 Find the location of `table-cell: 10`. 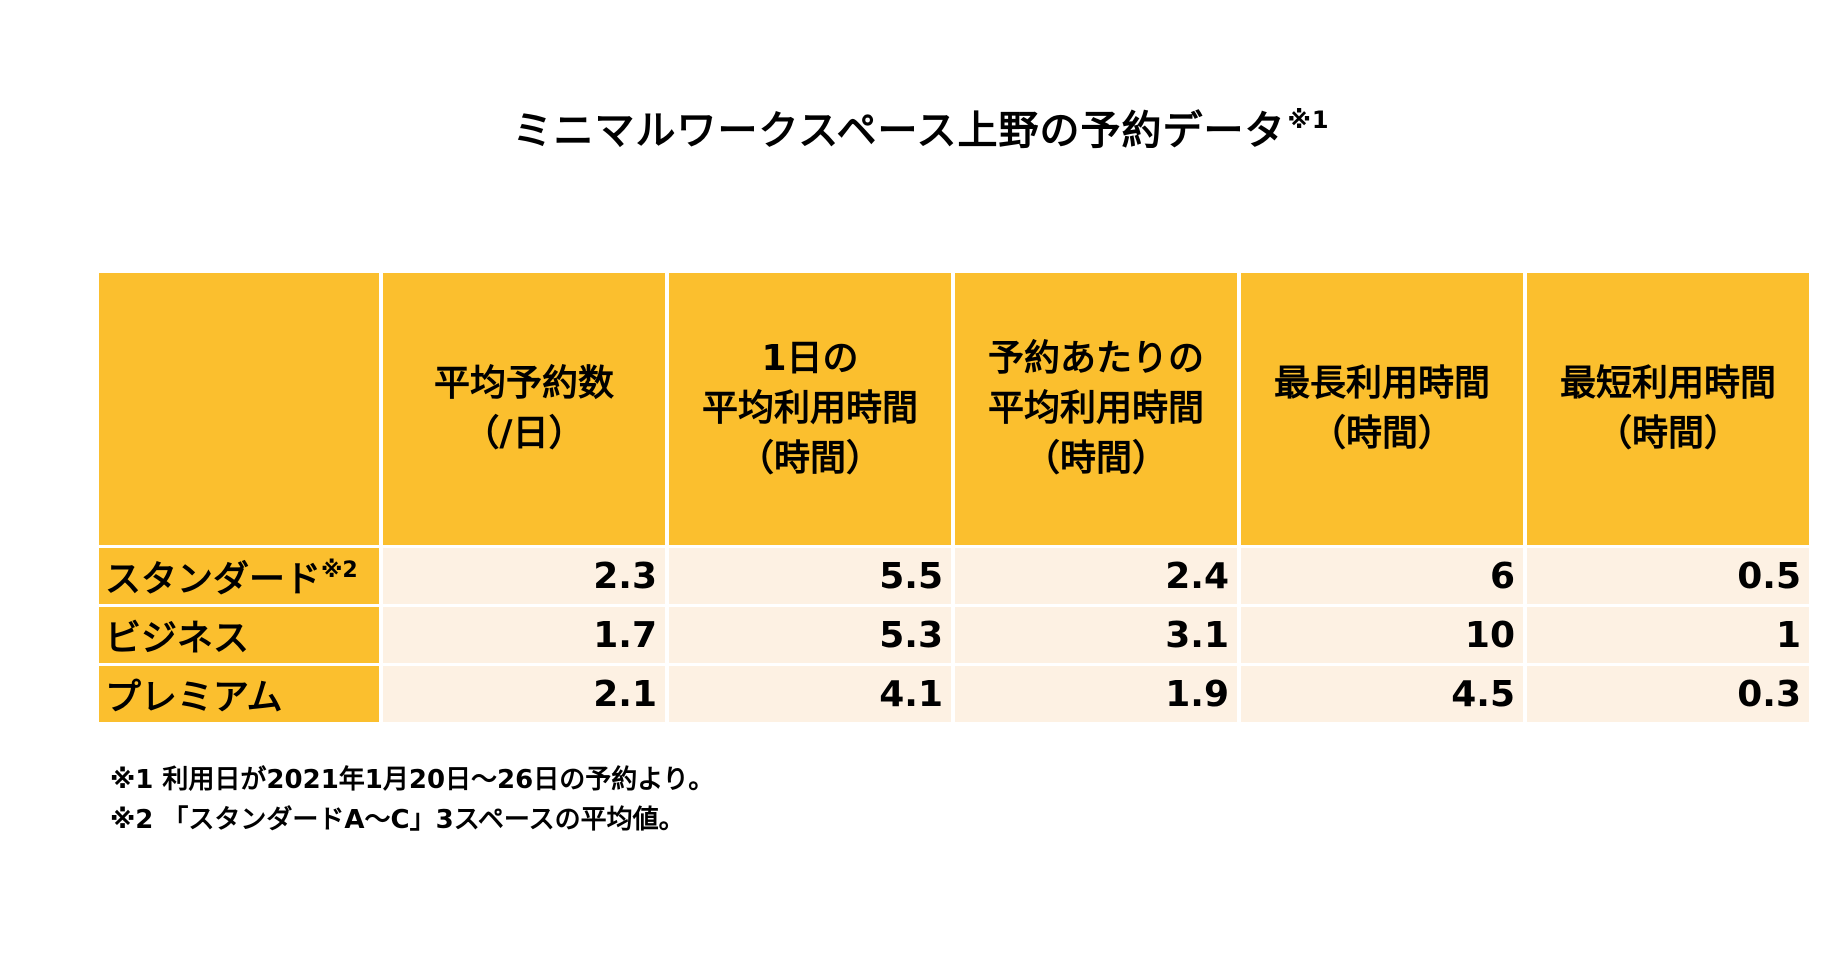

table-cell: 10 is located at coordinates (1382, 635).